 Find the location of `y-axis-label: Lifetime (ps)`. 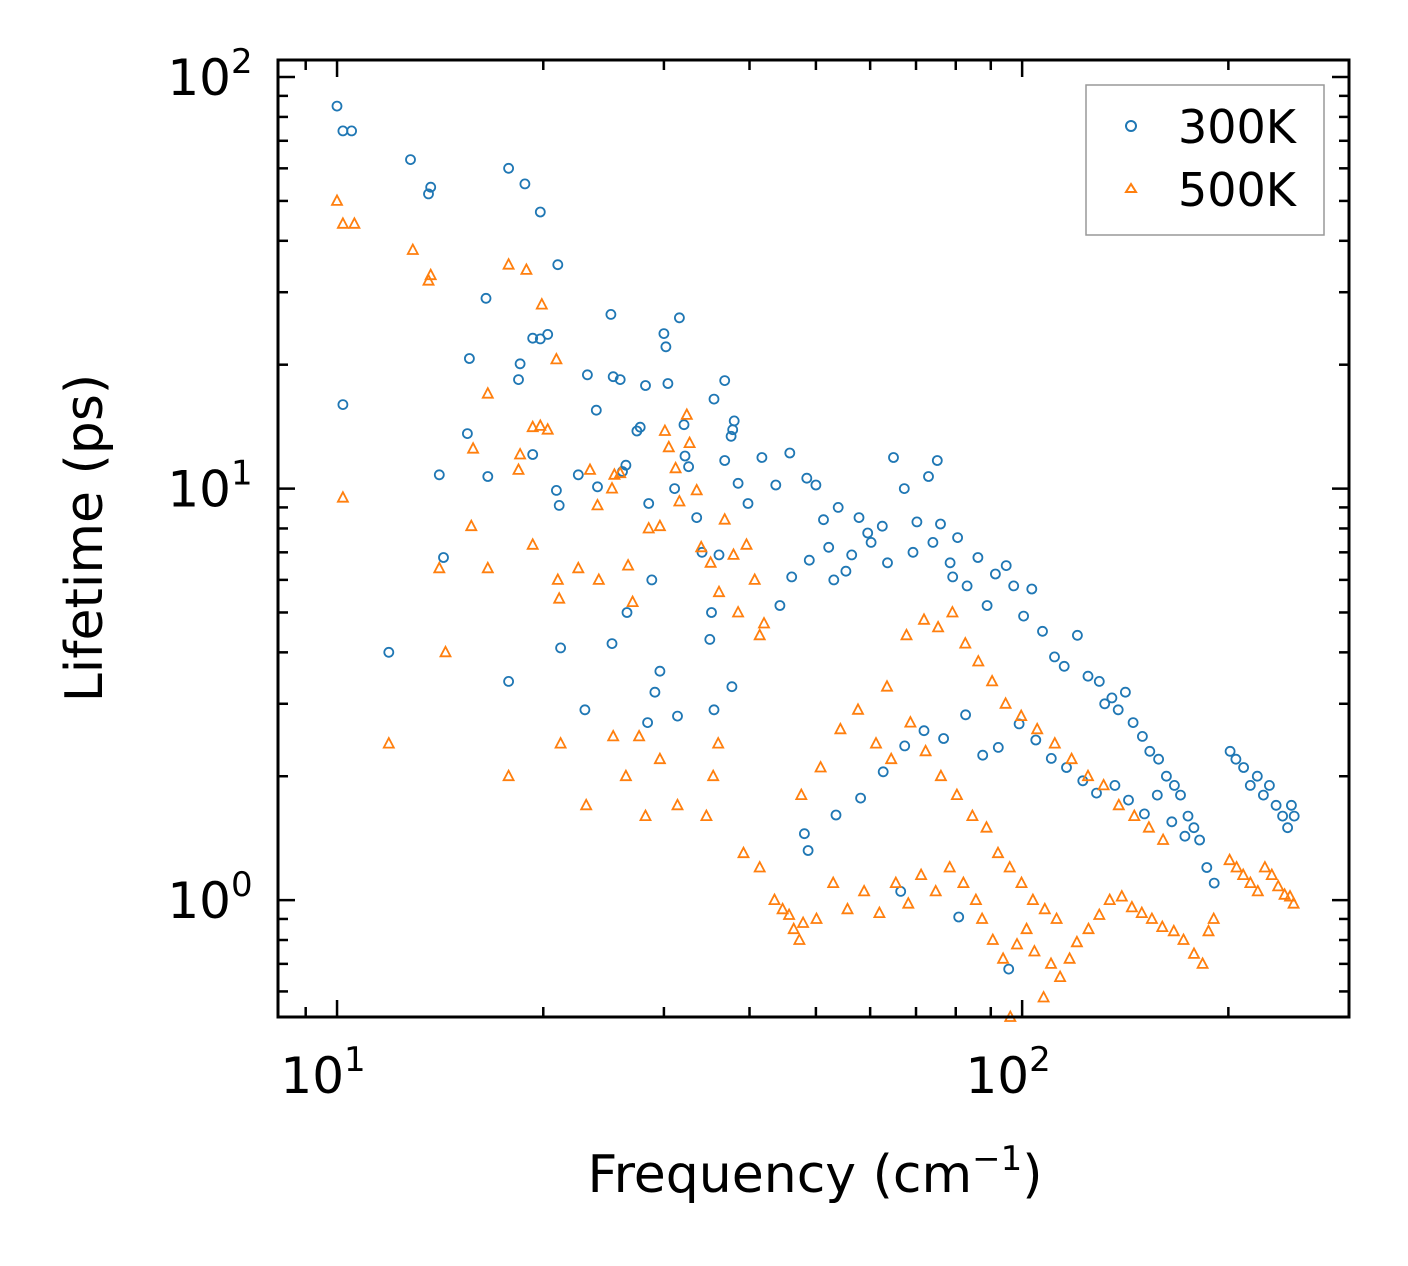

y-axis-label: Lifetime (ps) is located at coordinates (85, 538).